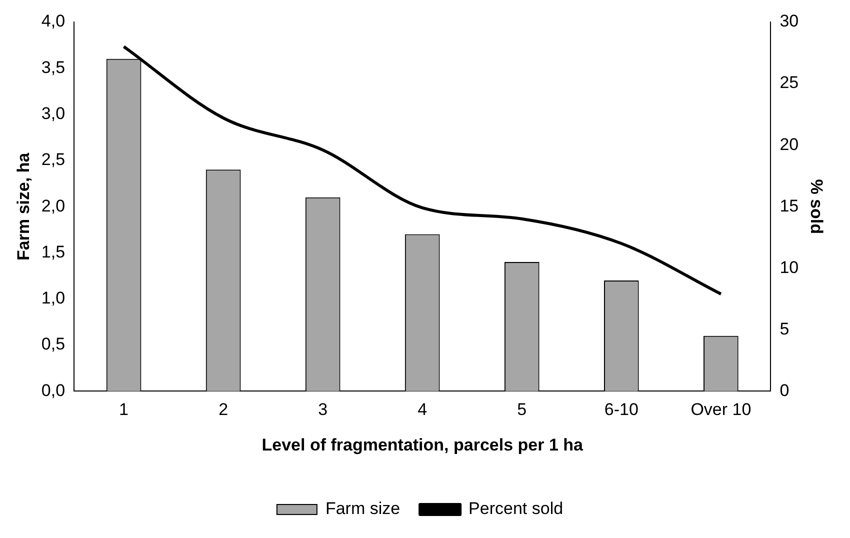 The width and height of the screenshot is (850, 538). Describe the element at coordinates (362, 508) in the screenshot. I see `legend-label: Farm size` at that location.